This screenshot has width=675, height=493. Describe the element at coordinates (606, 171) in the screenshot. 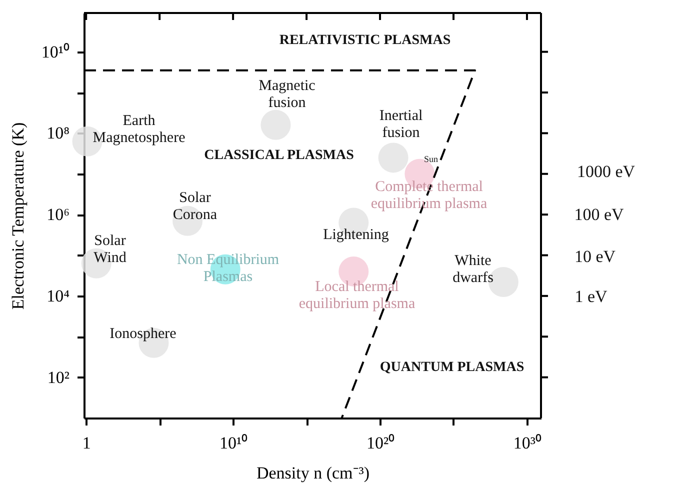

I see `text: 1000 eV` at that location.